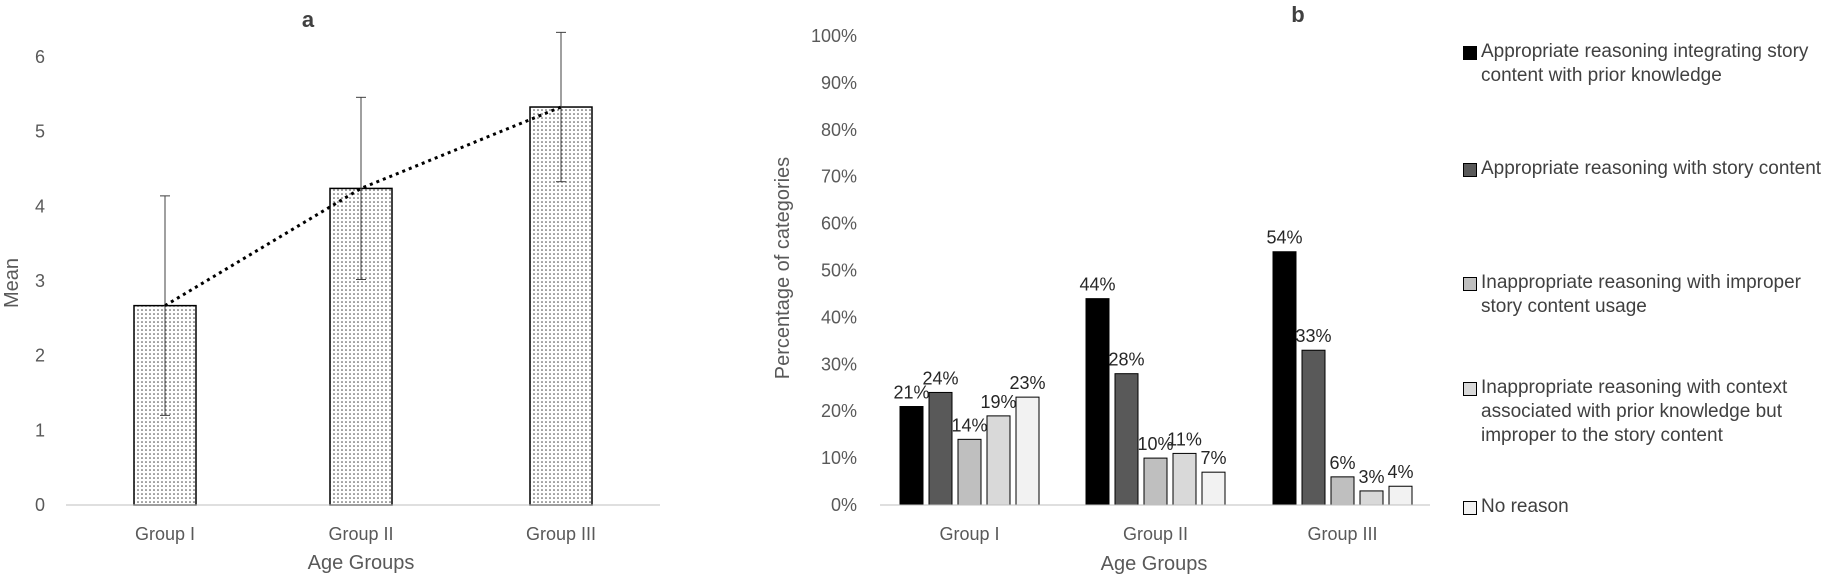 The height and width of the screenshot is (578, 1827). Describe the element at coordinates (969, 425) in the screenshot. I see `chart-b-data-label: 14%` at that location.